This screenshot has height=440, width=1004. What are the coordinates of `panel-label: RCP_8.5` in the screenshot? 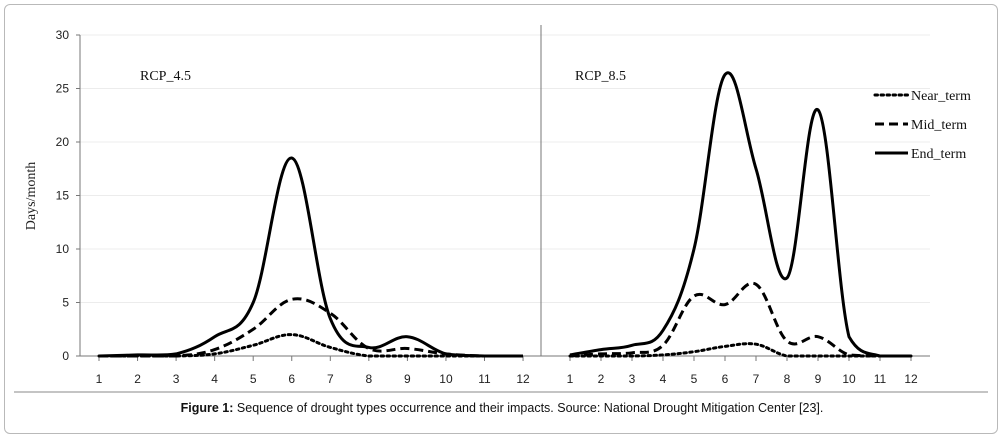 It's located at (600, 76).